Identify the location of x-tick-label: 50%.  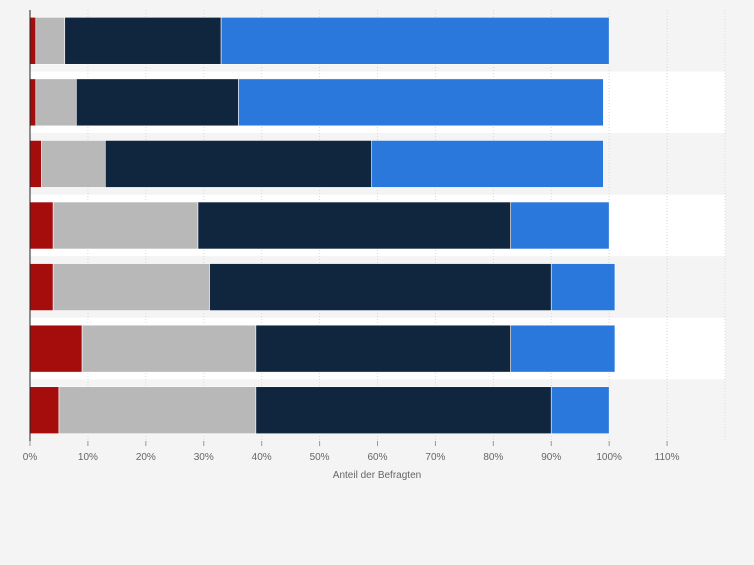
(320, 457).